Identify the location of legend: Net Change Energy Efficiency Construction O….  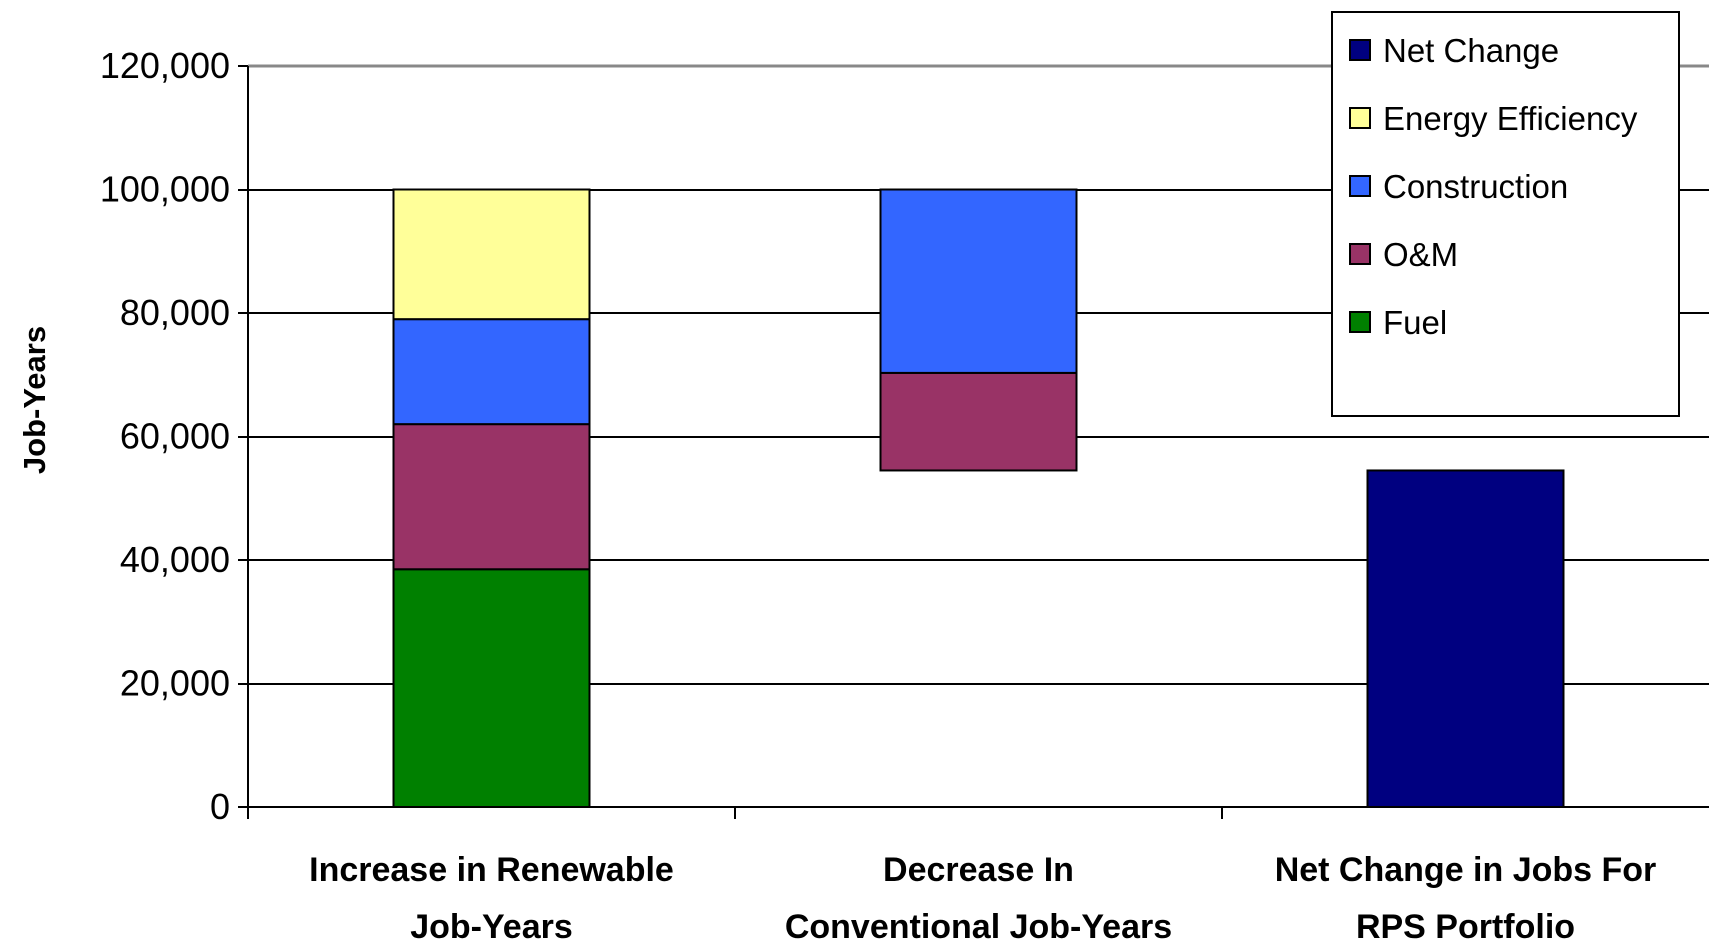
(1505, 214).